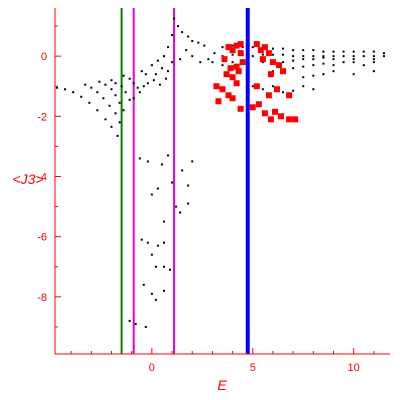 The image size is (400, 400). I want to click on x-tick-label: 0, so click(152, 368).